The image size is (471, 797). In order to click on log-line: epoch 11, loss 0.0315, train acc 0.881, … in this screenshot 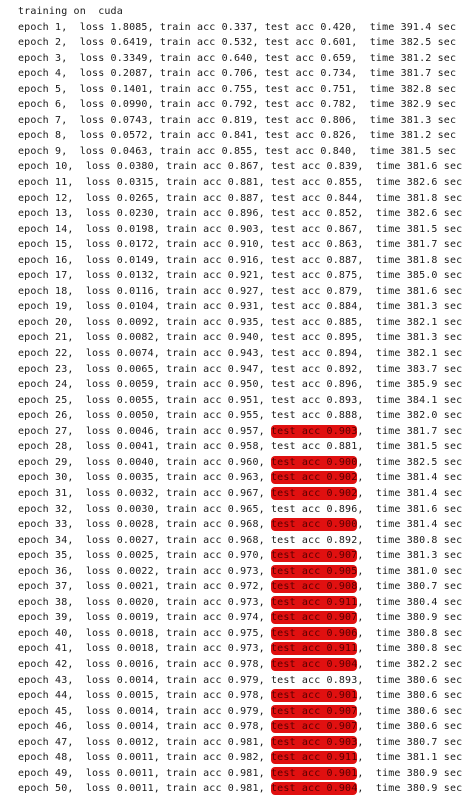, I will do `click(244, 183)`.